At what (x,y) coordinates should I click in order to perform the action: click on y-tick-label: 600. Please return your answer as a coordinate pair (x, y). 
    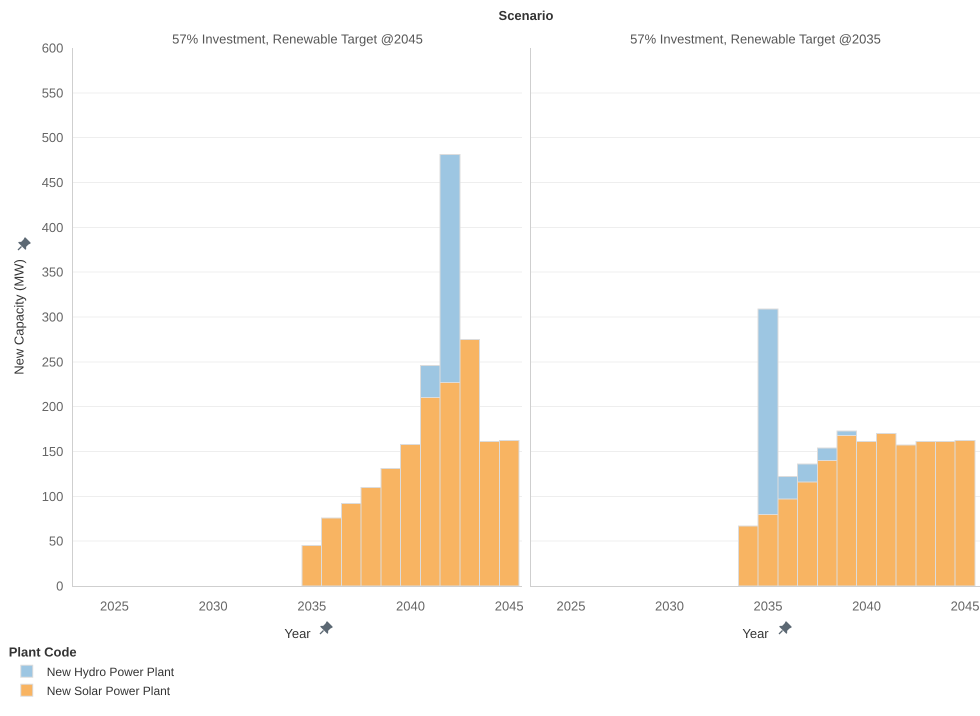
    Looking at the image, I should click on (53, 48).